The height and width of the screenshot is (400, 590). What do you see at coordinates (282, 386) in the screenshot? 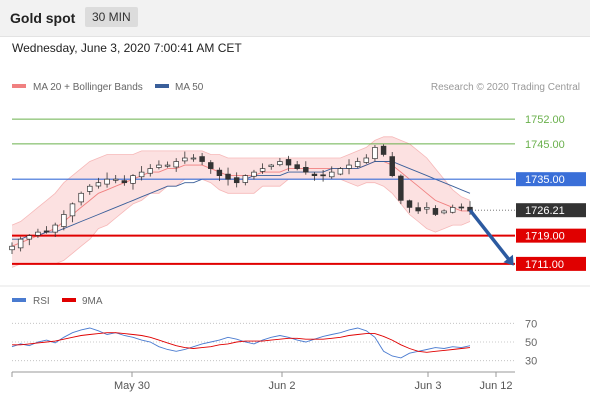
I see `x-tick-label-1: Jun 2` at bounding box center [282, 386].